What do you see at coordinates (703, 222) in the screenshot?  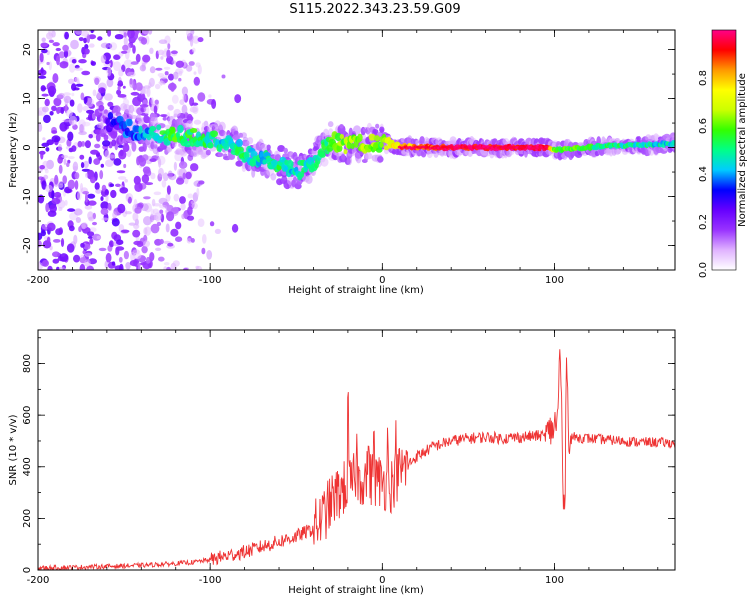 I see `colorbar-tick-label: 0.2` at bounding box center [703, 222].